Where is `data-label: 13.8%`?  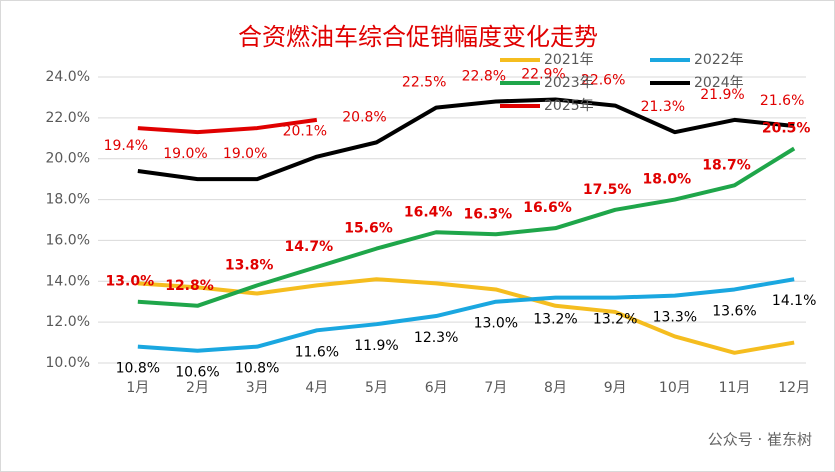
data-label: 13.8% is located at coordinates (249, 265).